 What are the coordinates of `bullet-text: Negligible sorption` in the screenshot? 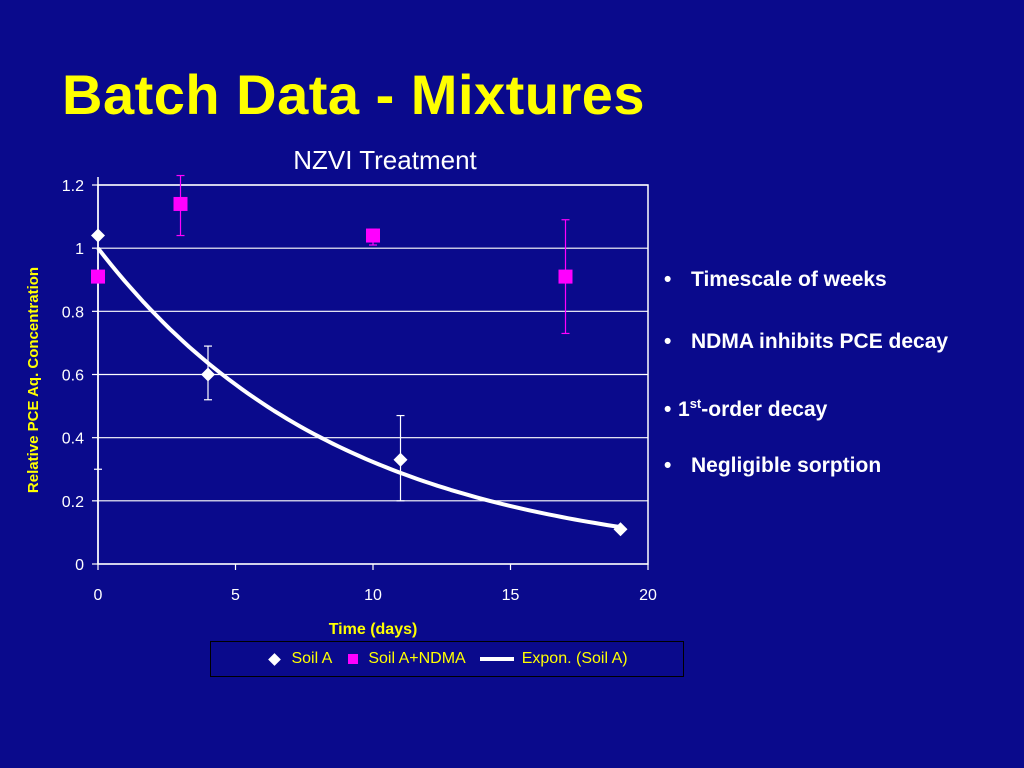 It's located at (786, 465).